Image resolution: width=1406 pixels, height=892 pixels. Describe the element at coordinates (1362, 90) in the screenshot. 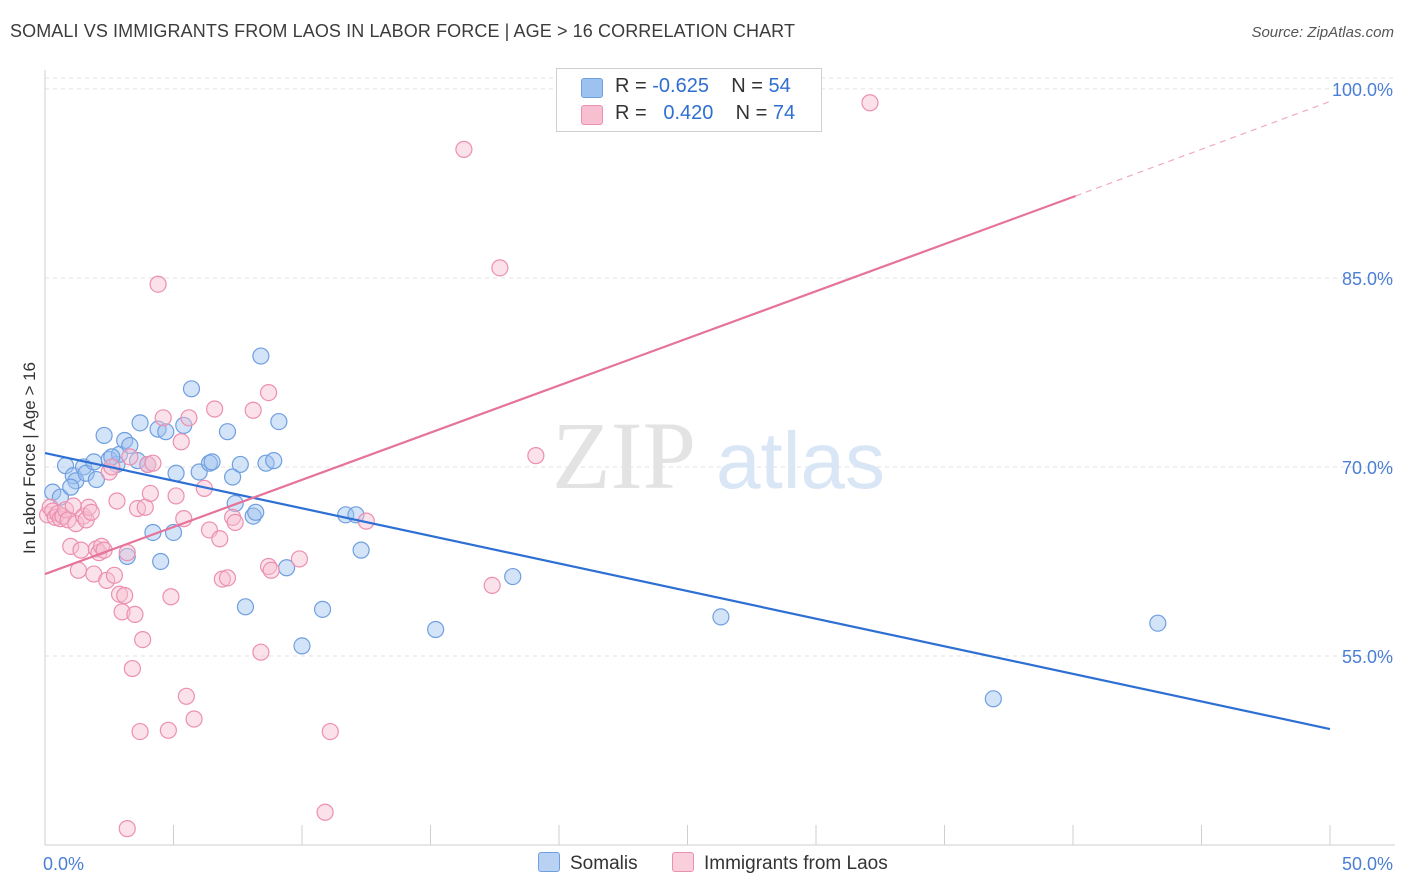

I see `y-tick-label: 100.0%` at that location.